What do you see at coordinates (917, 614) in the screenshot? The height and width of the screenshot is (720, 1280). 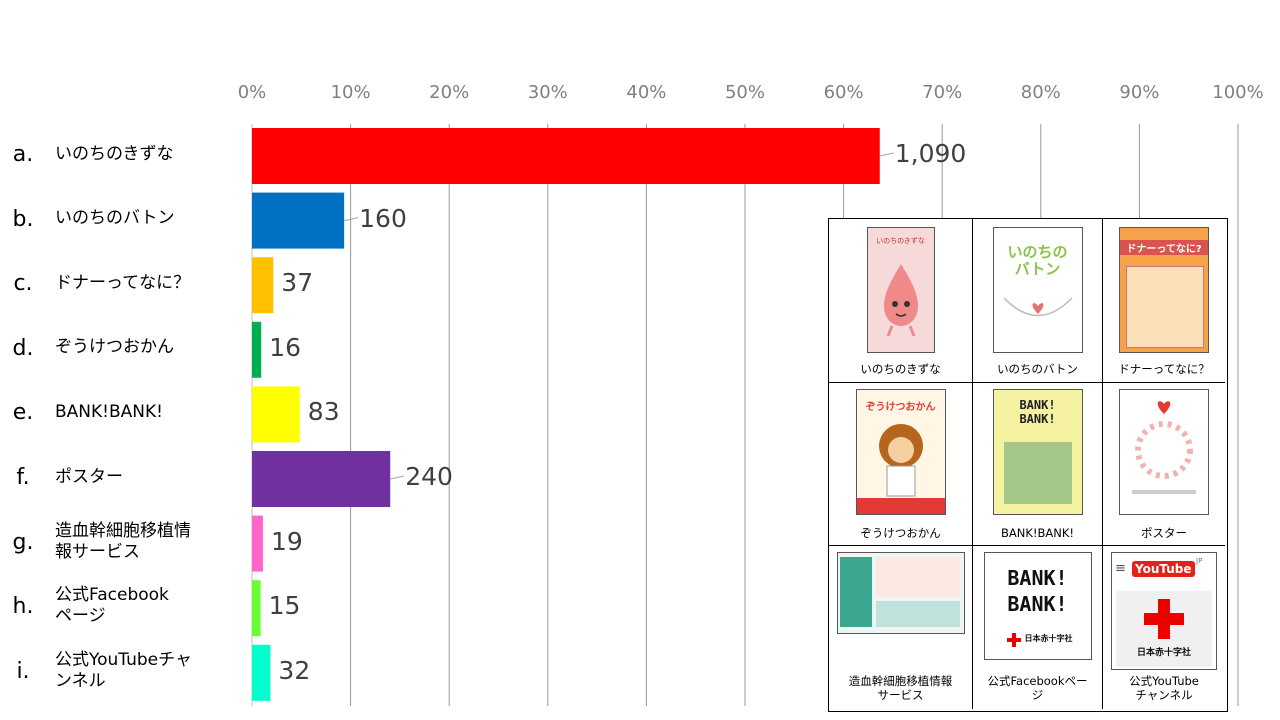 I see `website-cards` at bounding box center [917, 614].